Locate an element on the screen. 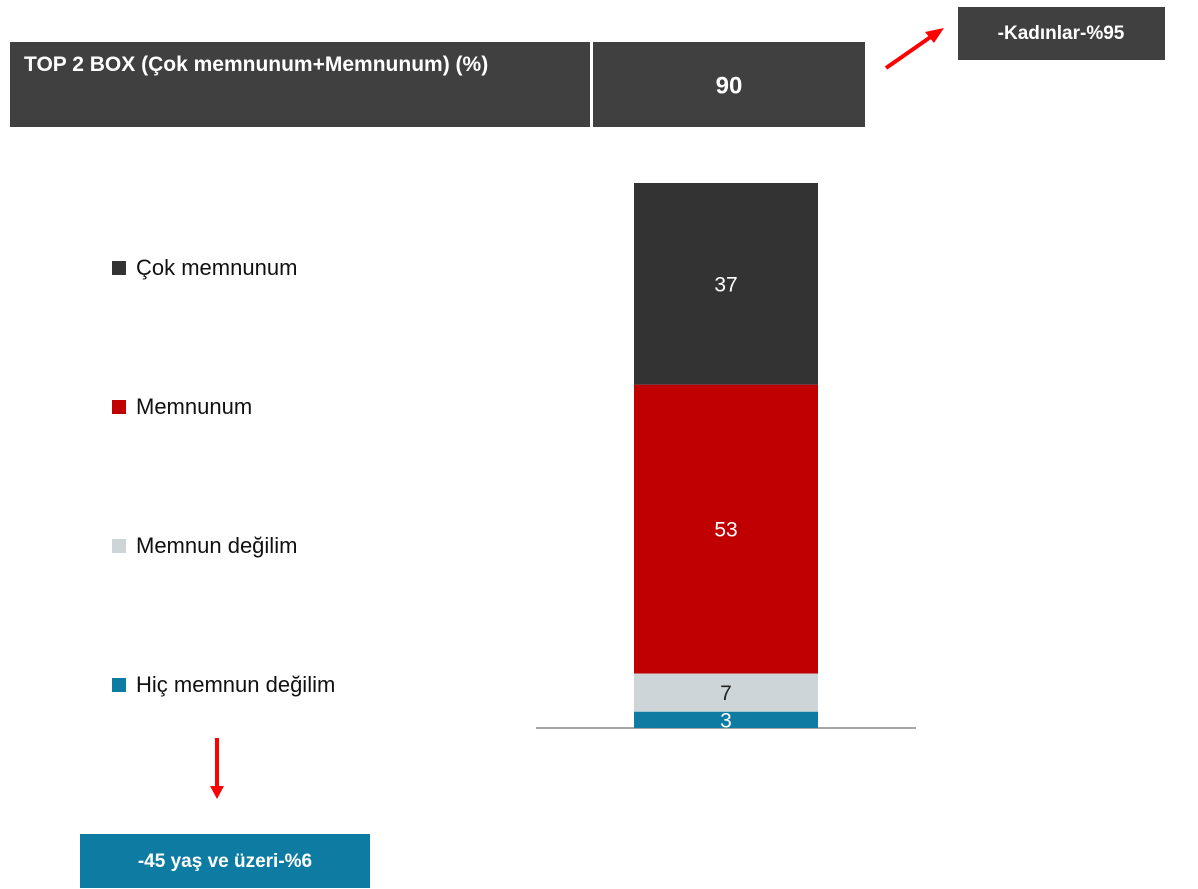  legend-label: Memnunum is located at coordinates (194, 406).